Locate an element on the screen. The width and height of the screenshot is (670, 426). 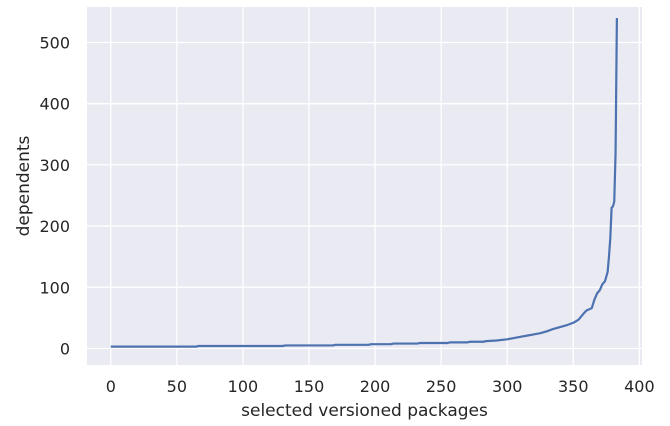
x-tick-label-100: 100 is located at coordinates (243, 386).